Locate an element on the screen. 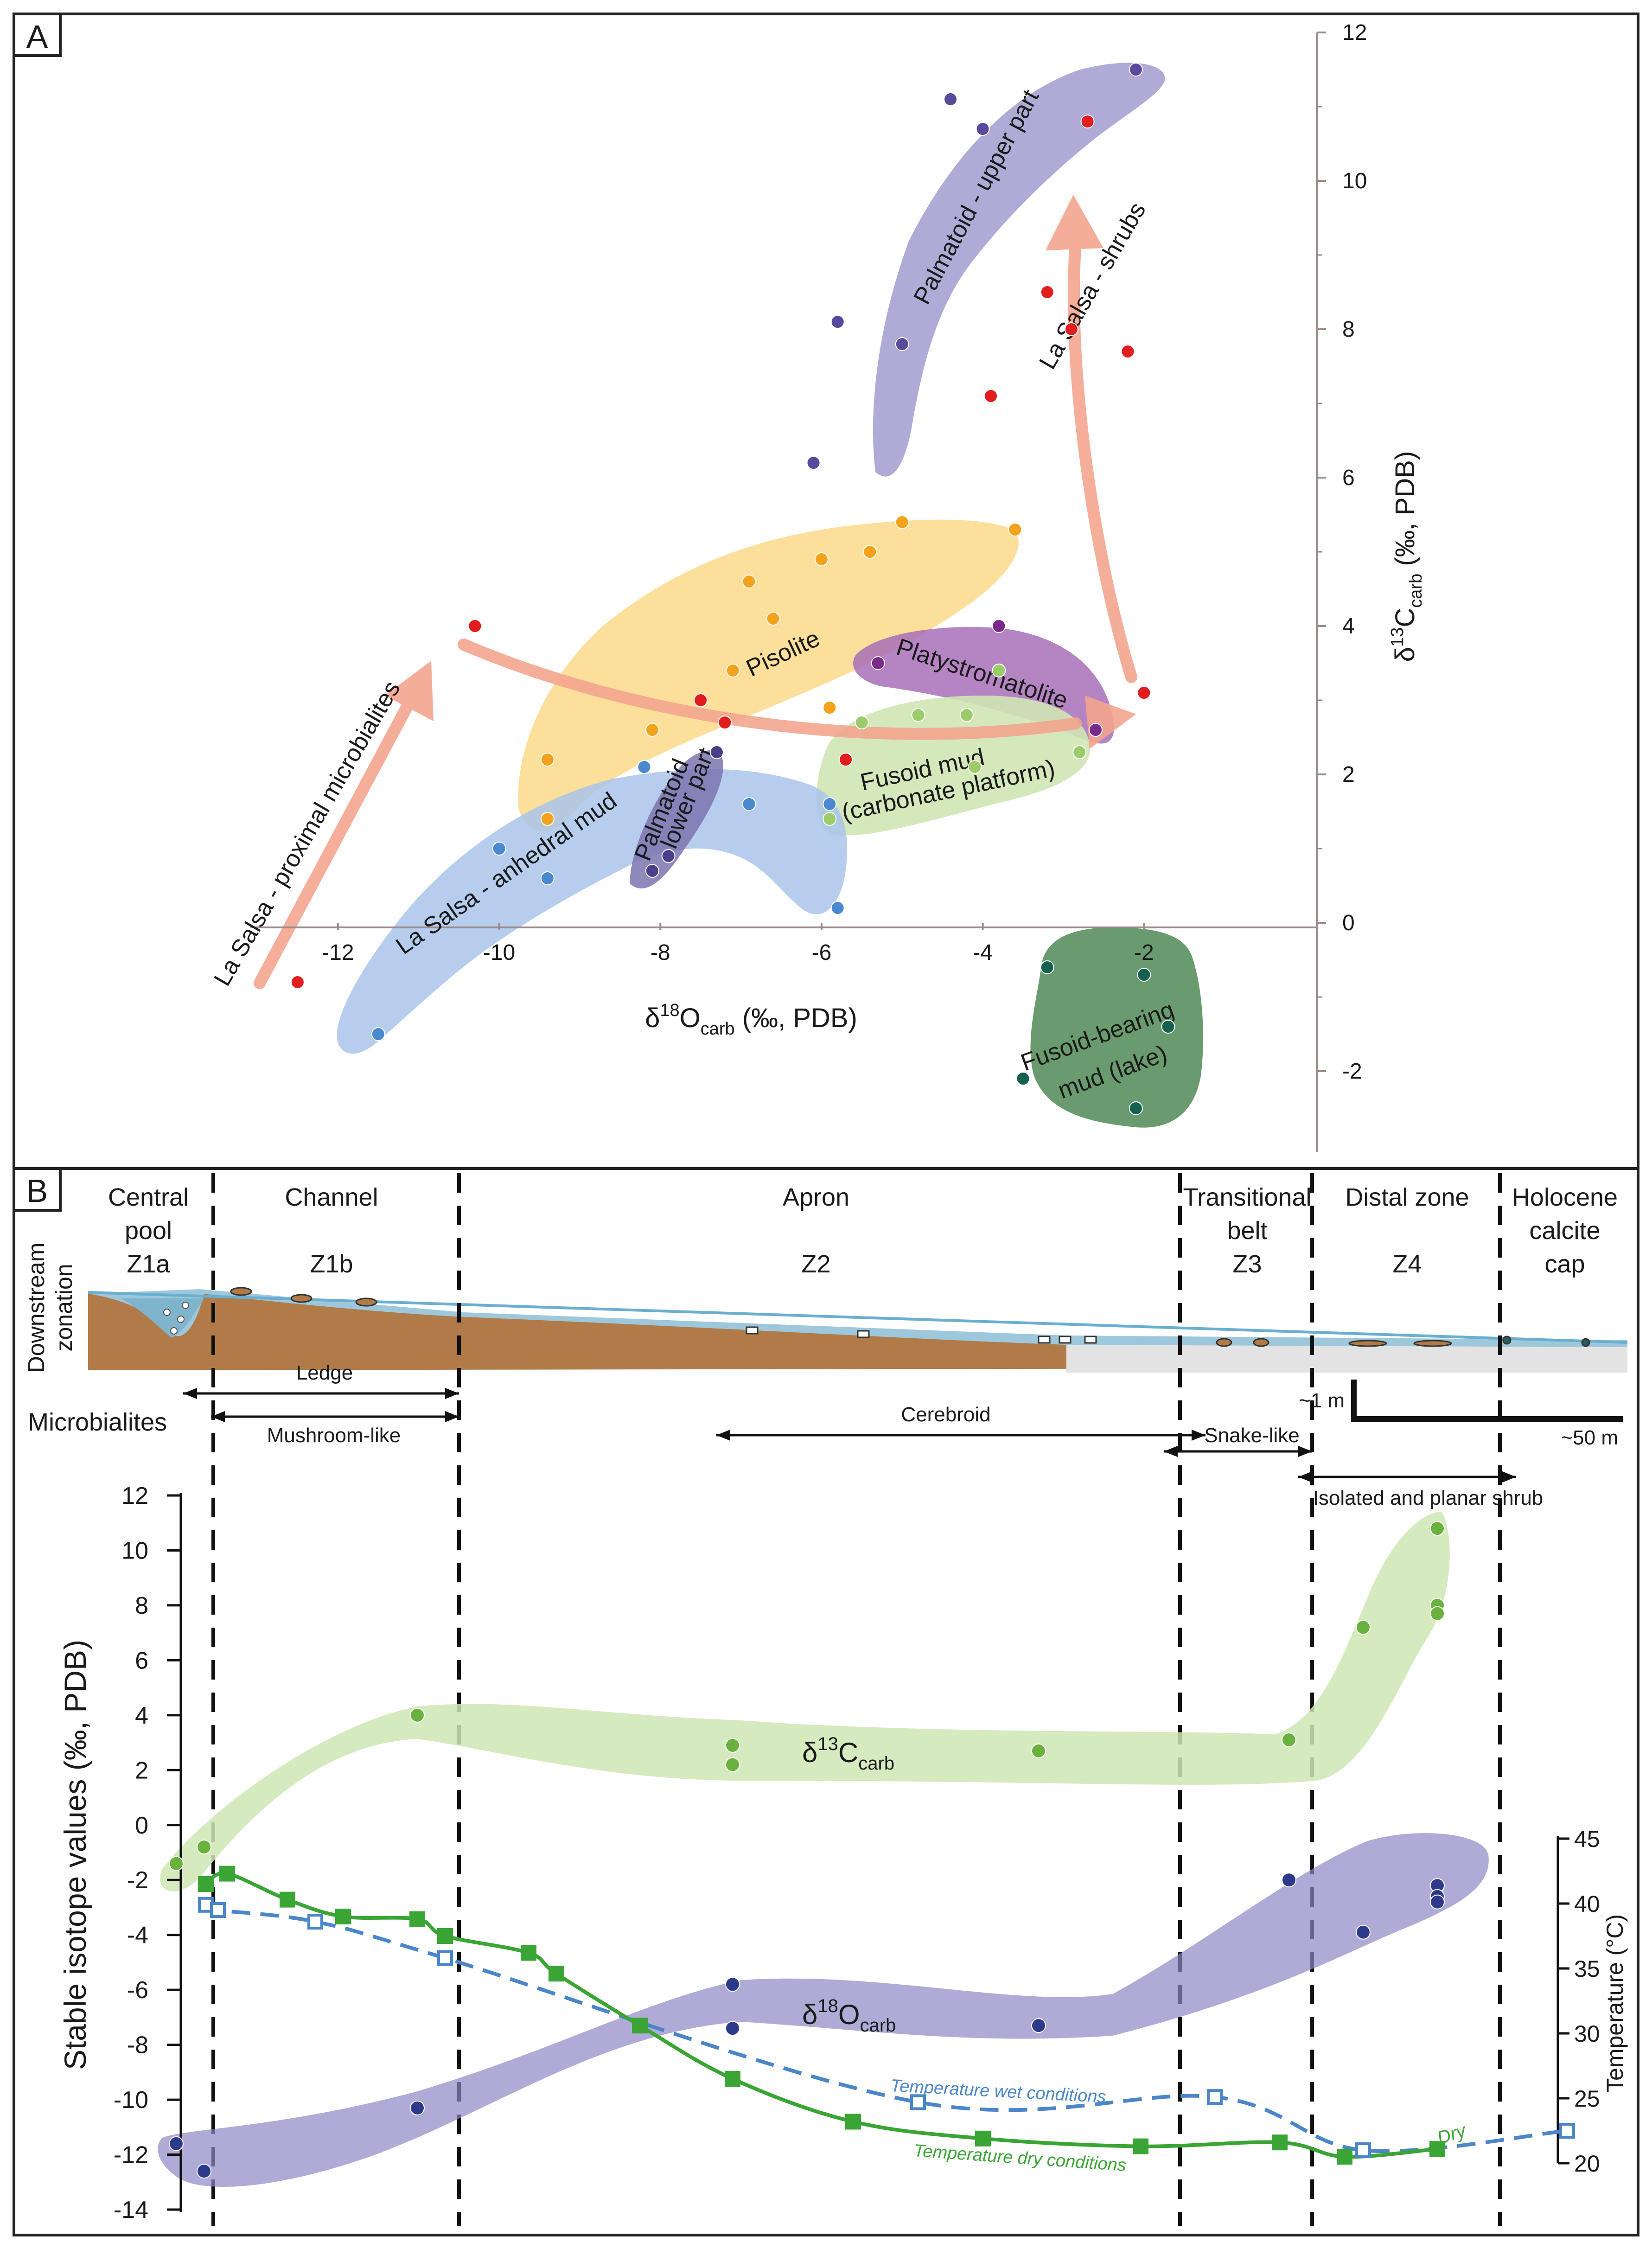 The image size is (1652, 2249). zone-header-line: cap is located at coordinates (1564, 1264).